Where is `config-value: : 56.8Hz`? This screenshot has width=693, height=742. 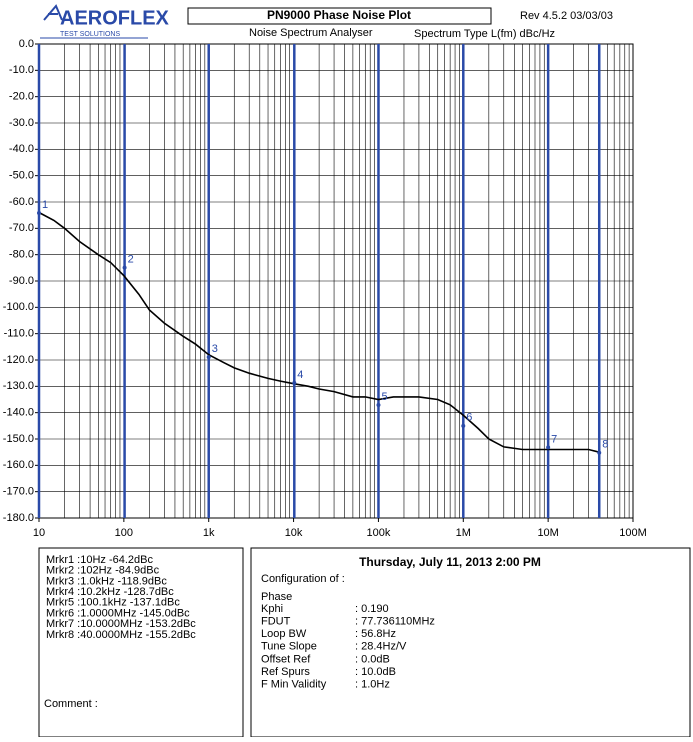 config-value: : 56.8Hz is located at coordinates (375, 634).